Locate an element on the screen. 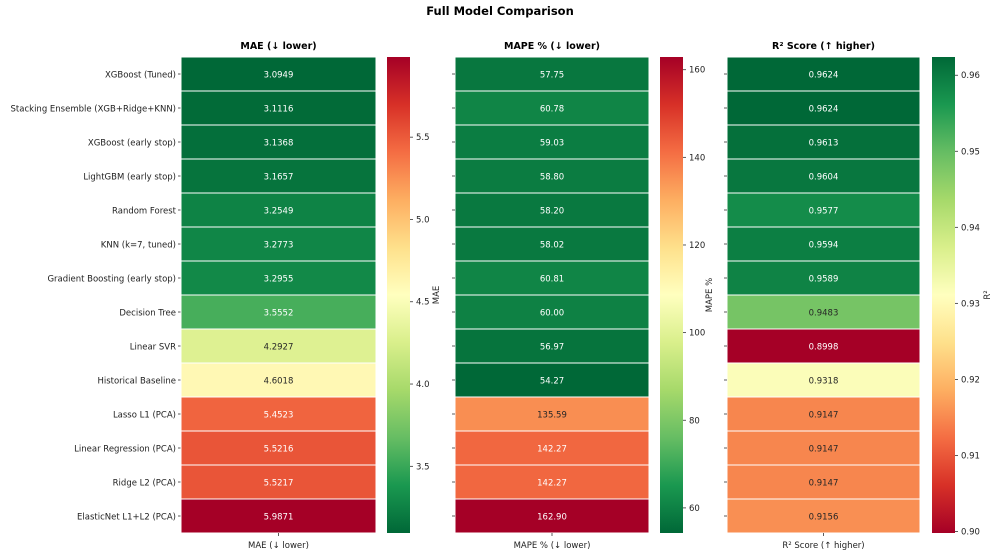 The image size is (1000, 560). cell-value-label: 56.97 is located at coordinates (552, 348).